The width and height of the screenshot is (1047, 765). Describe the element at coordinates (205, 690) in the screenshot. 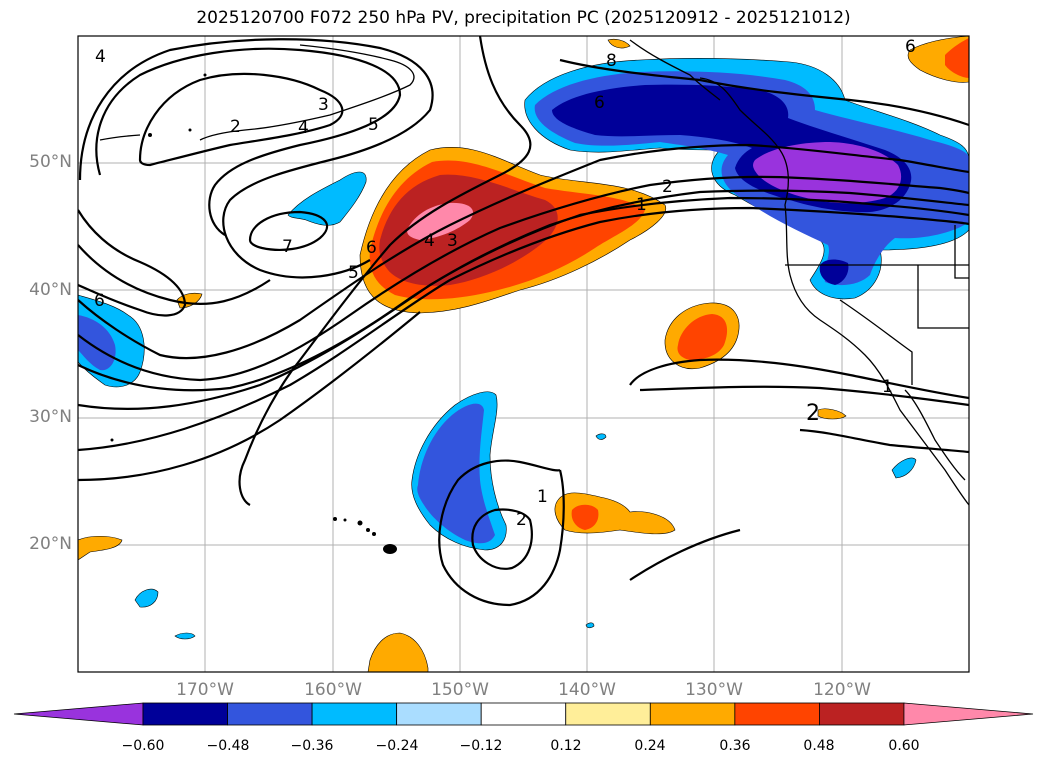

I see `lon-label-170w: 170°W` at that location.